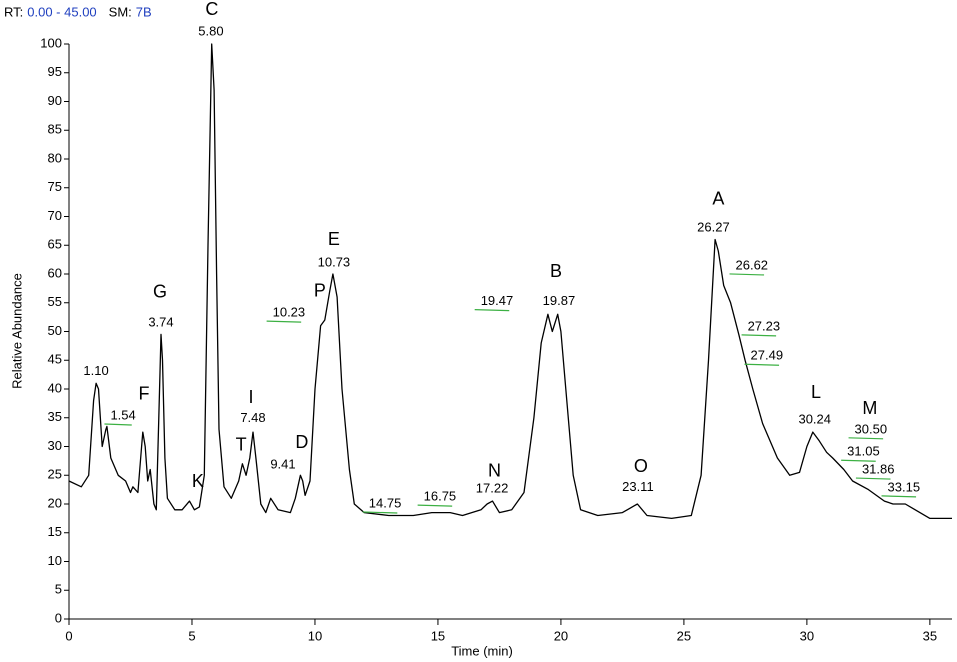  What do you see at coordinates (55, 416) in the screenshot?
I see `y-tick-label: 35` at bounding box center [55, 416].